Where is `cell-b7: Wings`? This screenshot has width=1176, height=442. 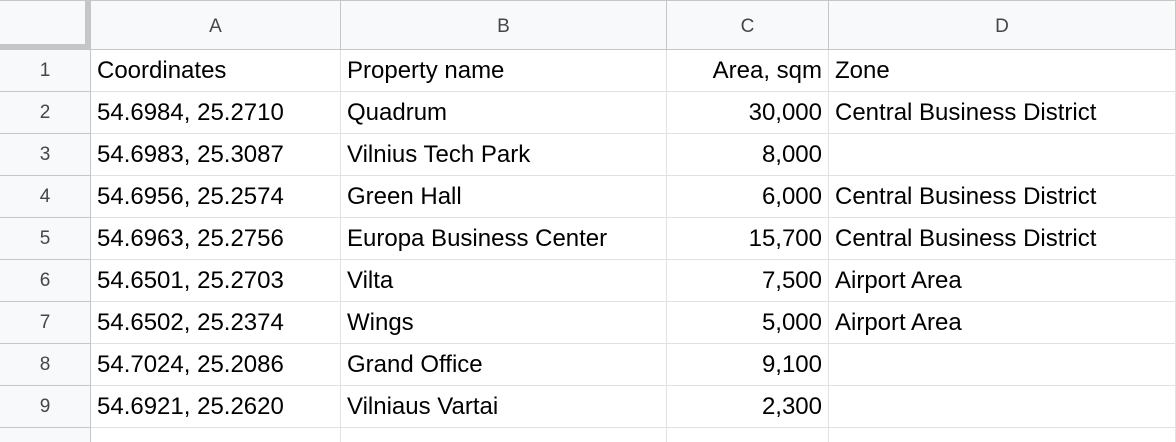 cell-b7: Wings is located at coordinates (504, 323).